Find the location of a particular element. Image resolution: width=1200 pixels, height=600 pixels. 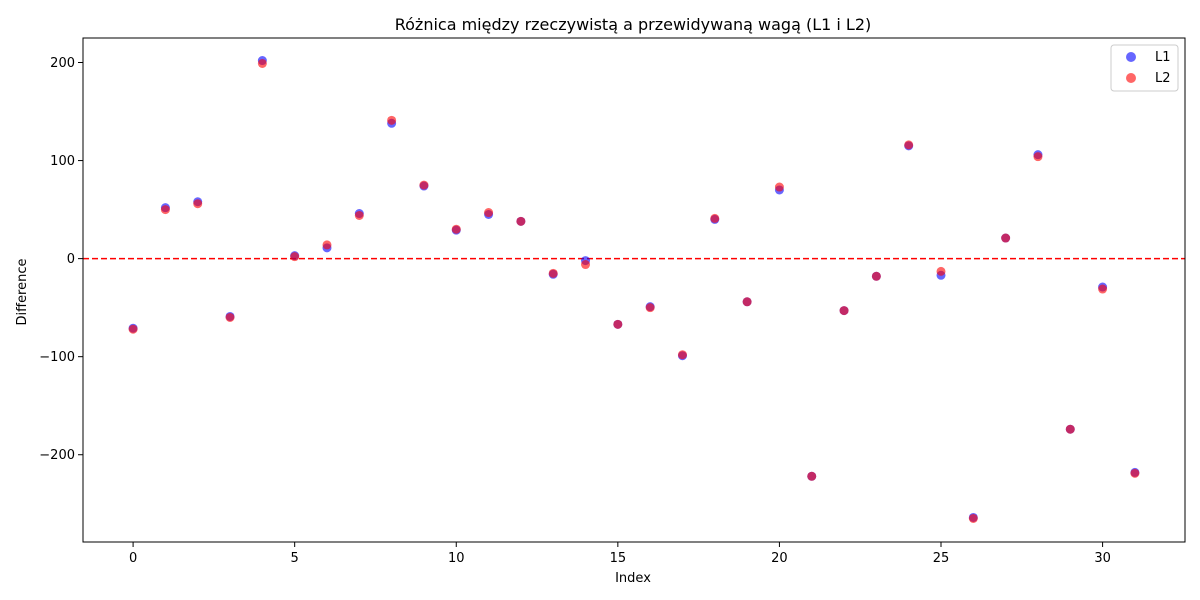

x-axis-ticks: 0 5 10 15 20 25 30 is located at coordinates (620, 554).